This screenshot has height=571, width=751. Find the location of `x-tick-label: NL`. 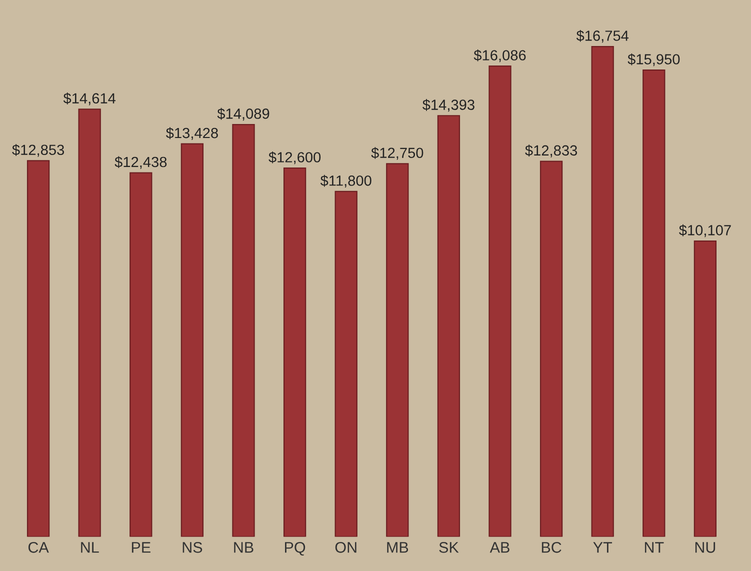

x-tick-label: NL is located at coordinates (90, 547).